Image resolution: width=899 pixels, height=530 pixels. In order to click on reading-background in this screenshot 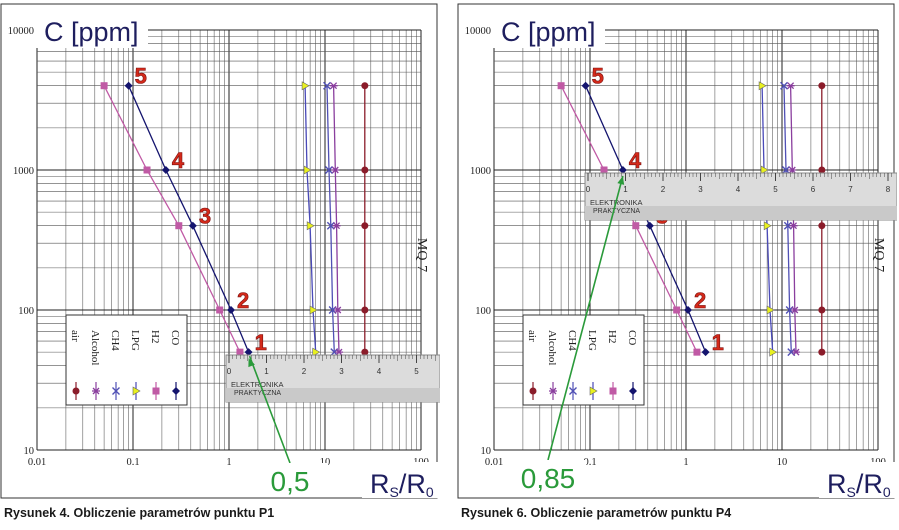, I will do `click(552, 477)`.